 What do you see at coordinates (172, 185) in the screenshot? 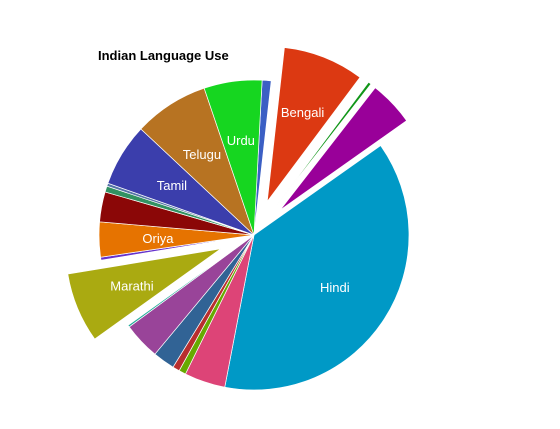
I see `slice-label-tamil: Tamil` at bounding box center [172, 185].